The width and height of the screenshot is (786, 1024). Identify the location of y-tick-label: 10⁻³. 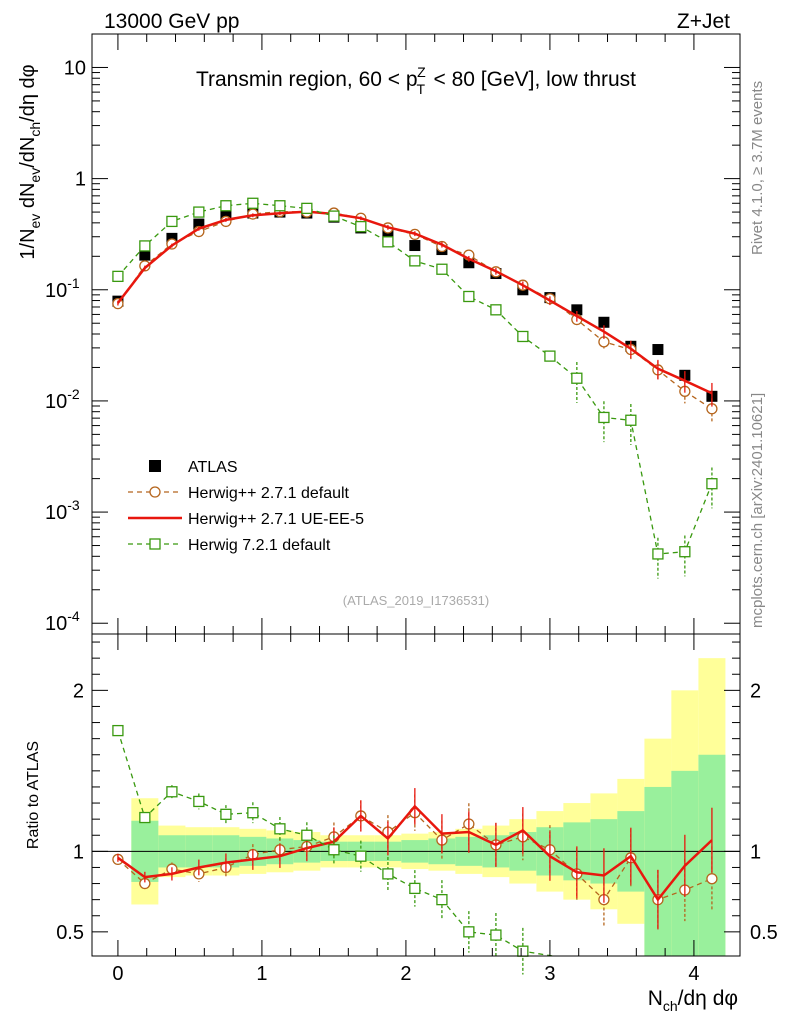
(62, 510).